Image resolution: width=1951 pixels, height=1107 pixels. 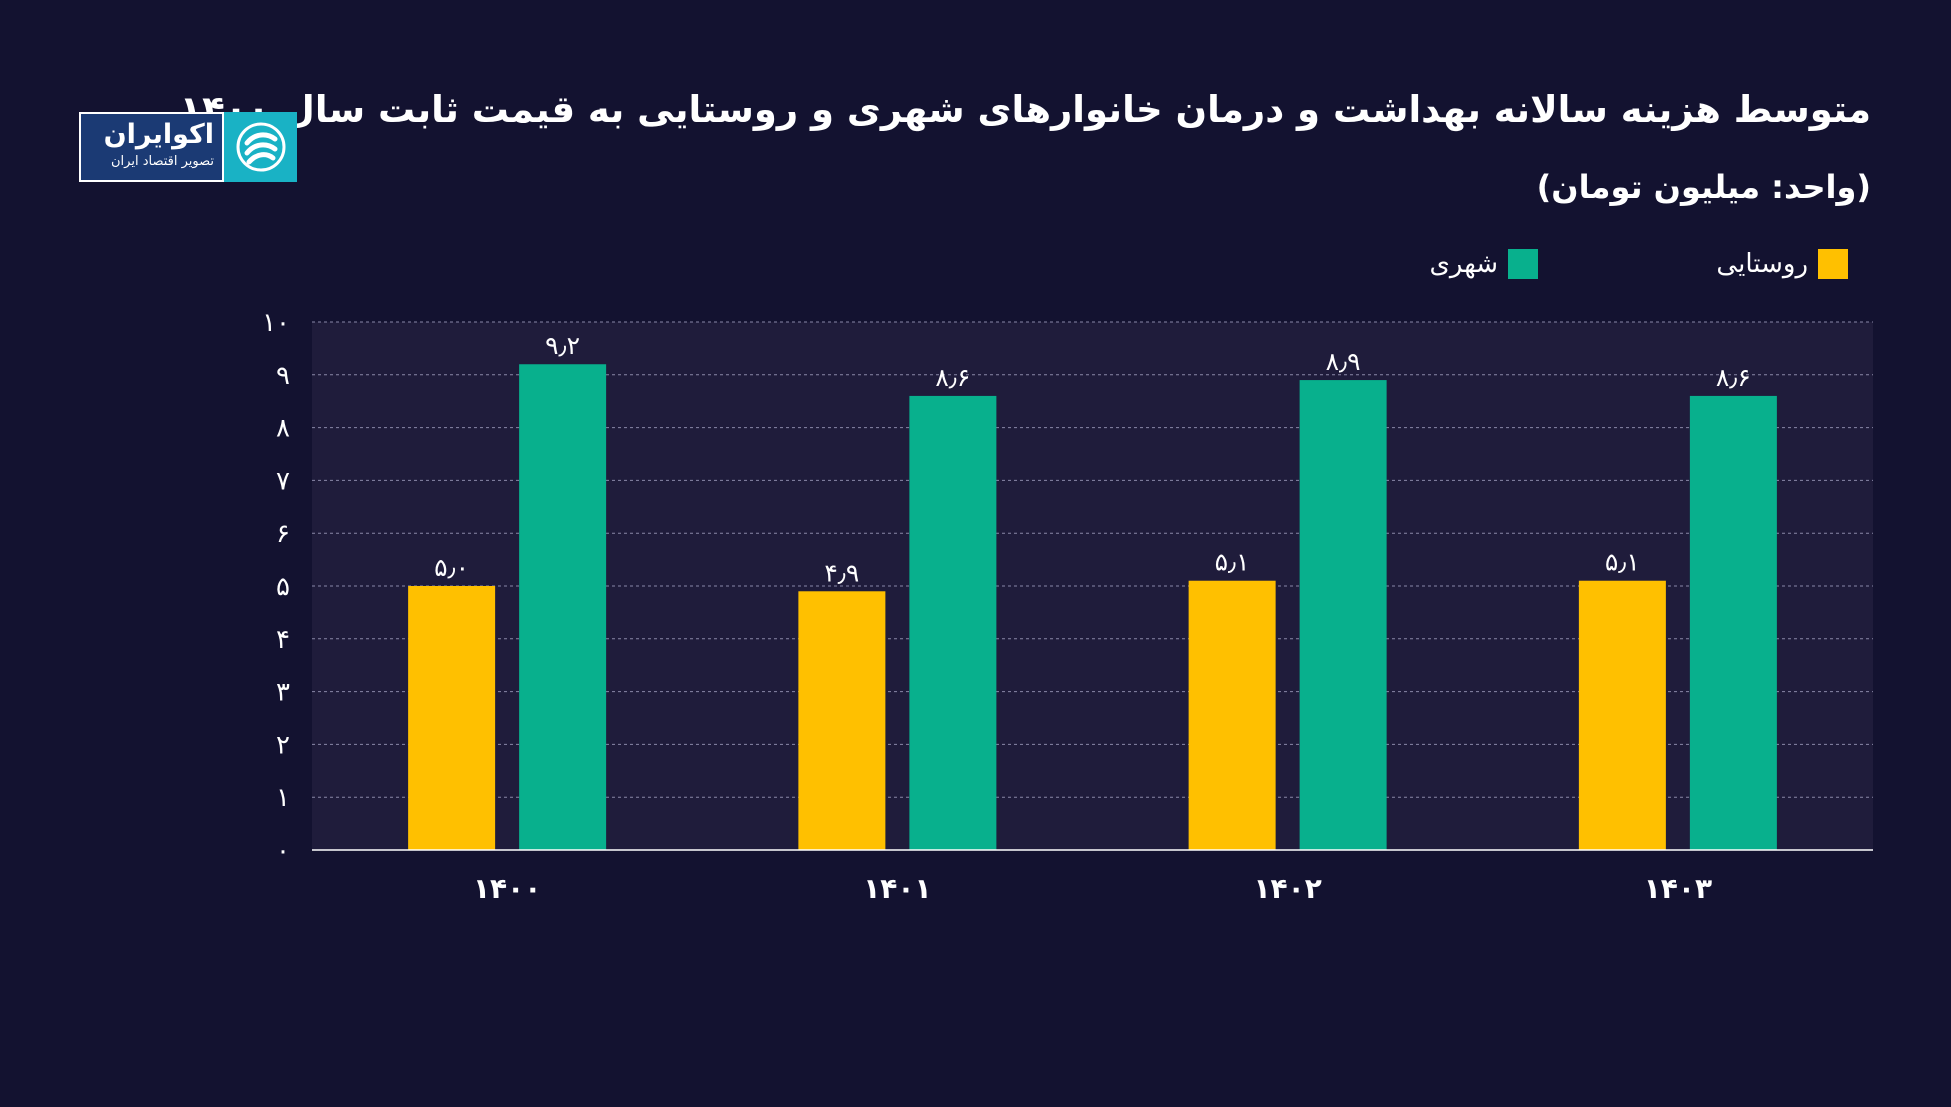 I want to click on data-label: ۹٫۲, so click(x=562, y=345).